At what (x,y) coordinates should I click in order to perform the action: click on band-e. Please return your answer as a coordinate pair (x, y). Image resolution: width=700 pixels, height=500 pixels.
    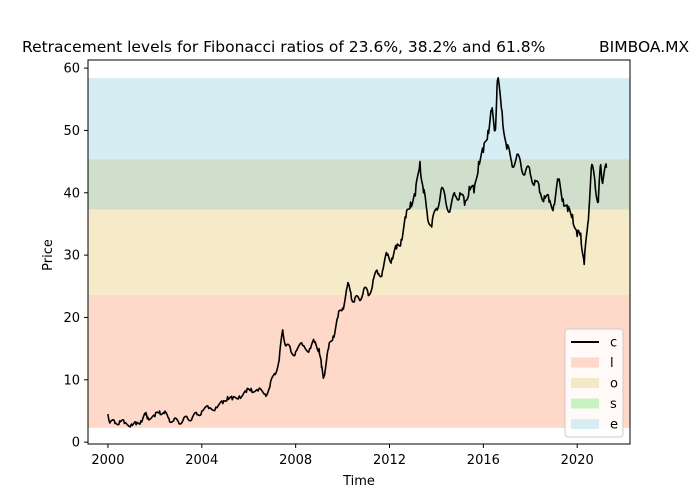
    Looking at the image, I should click on (359, 119).